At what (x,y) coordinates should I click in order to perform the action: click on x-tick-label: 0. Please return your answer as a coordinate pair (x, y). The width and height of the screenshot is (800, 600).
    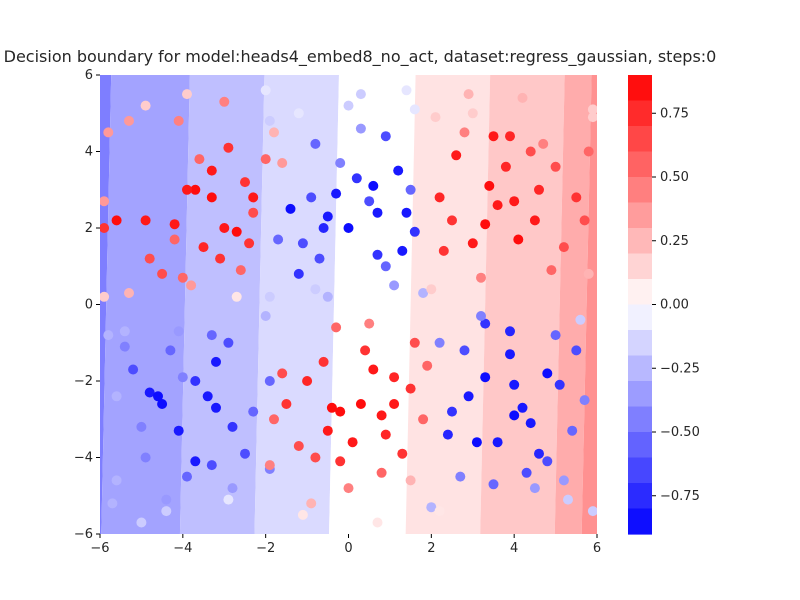
    Looking at the image, I should click on (348, 548).